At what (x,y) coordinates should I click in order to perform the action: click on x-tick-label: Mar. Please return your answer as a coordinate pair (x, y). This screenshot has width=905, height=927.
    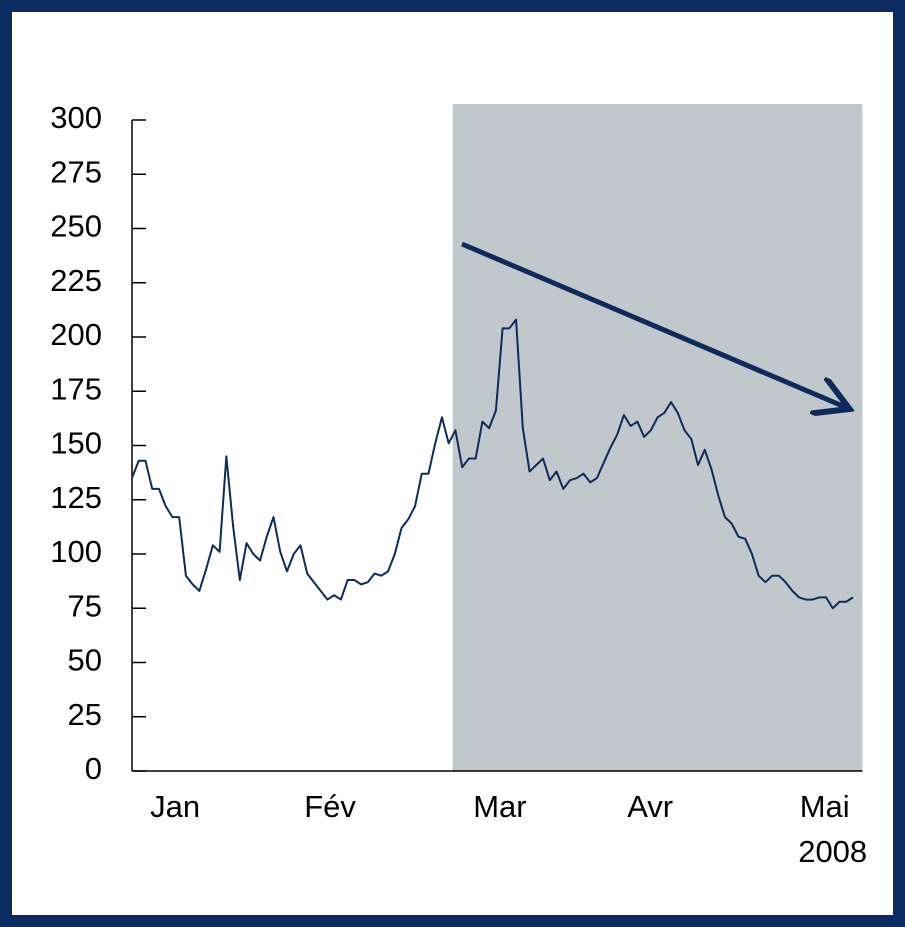
    Looking at the image, I should click on (499, 806).